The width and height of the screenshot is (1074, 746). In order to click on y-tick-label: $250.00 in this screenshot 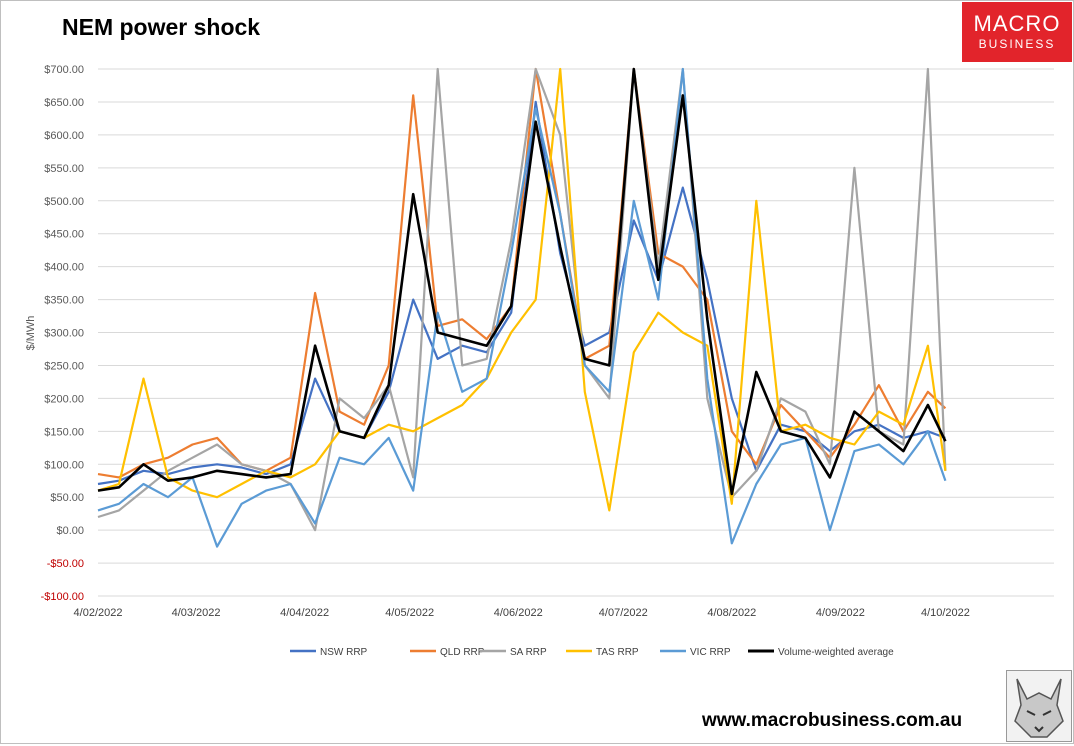, I will do `click(64, 366)`.